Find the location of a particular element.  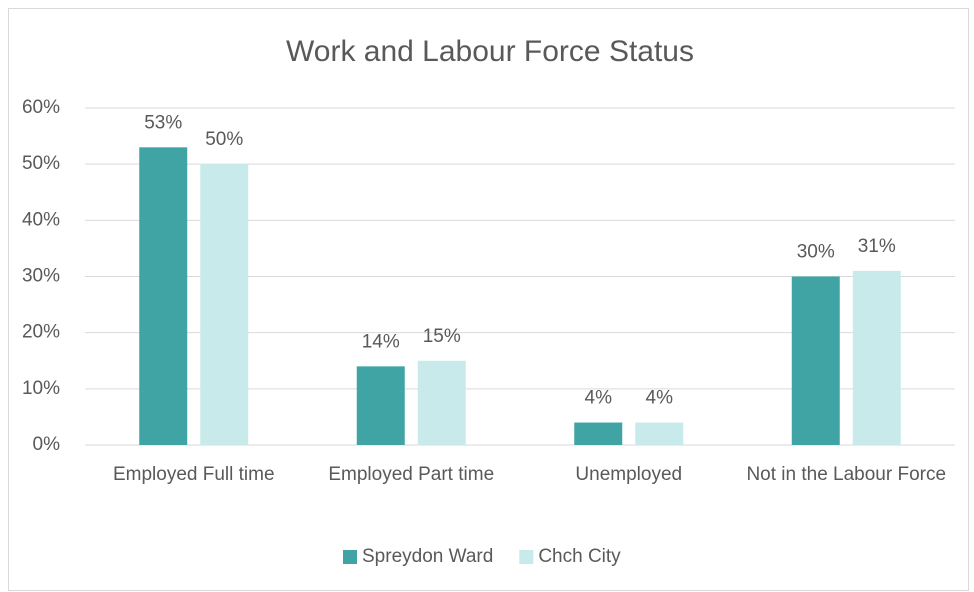

x-tick-label: Employed Part time is located at coordinates (411, 474).